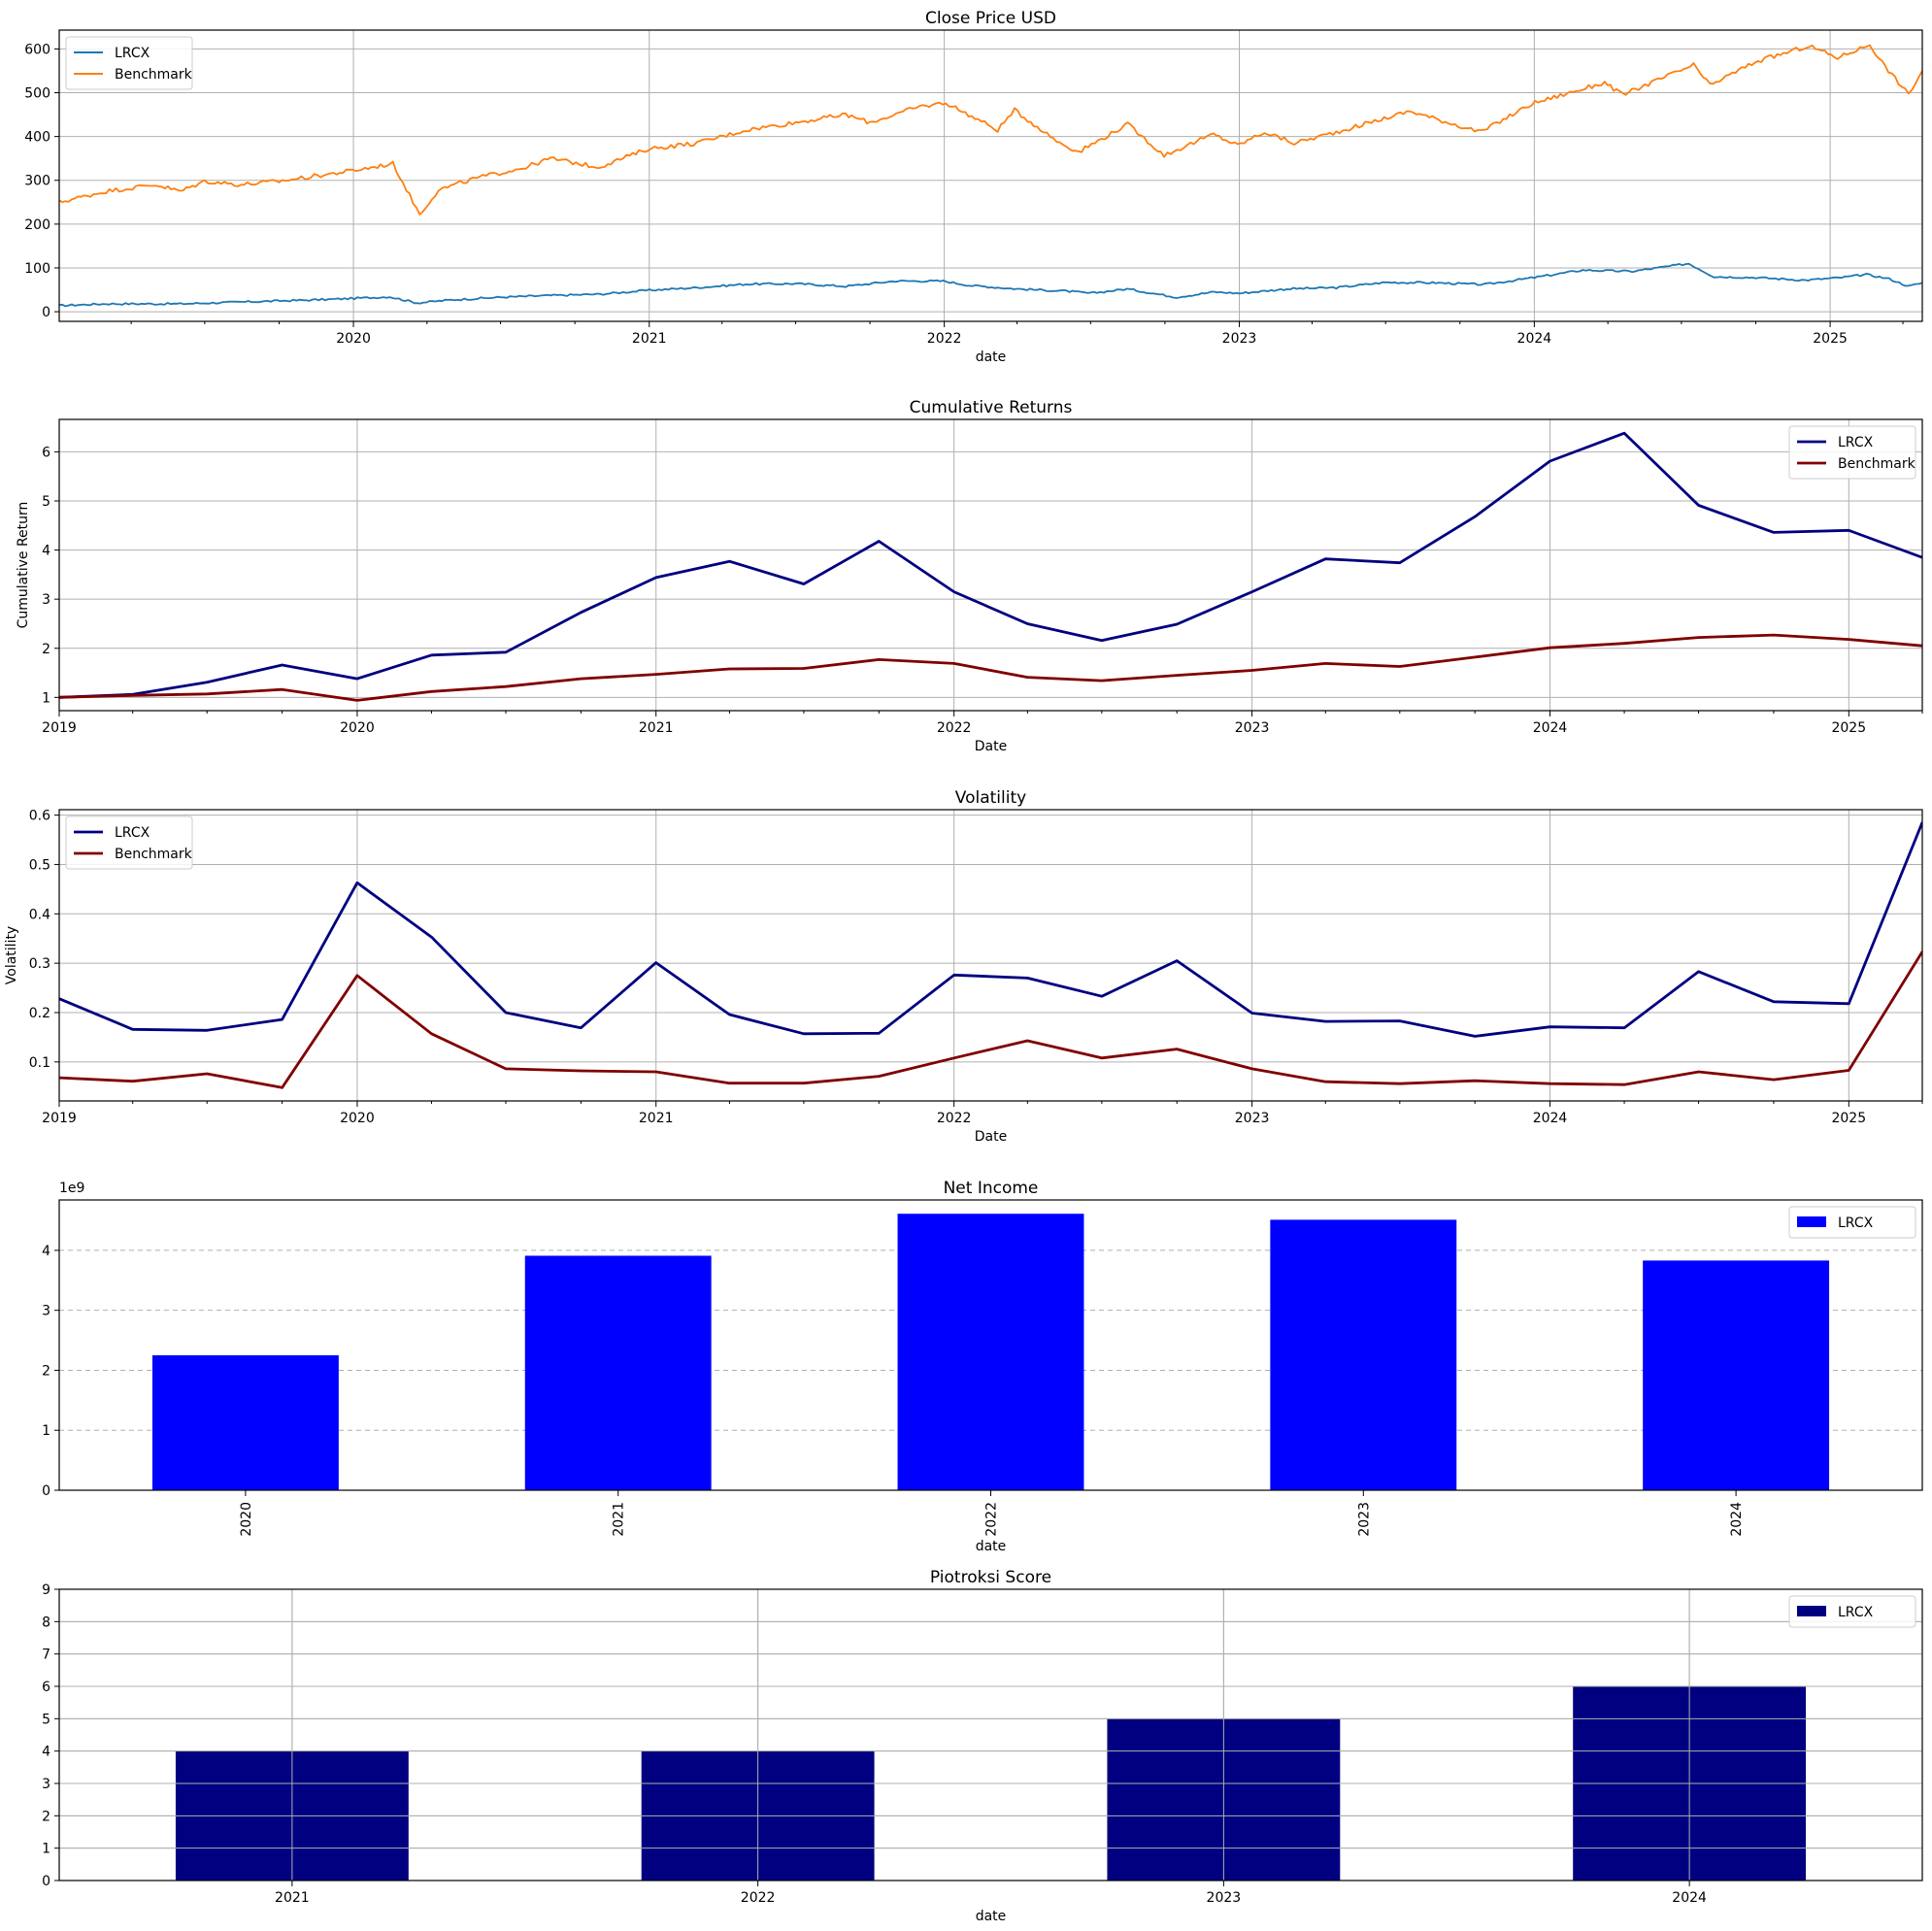  I want to click on y-tick-label: 0.4, so click(39, 914).